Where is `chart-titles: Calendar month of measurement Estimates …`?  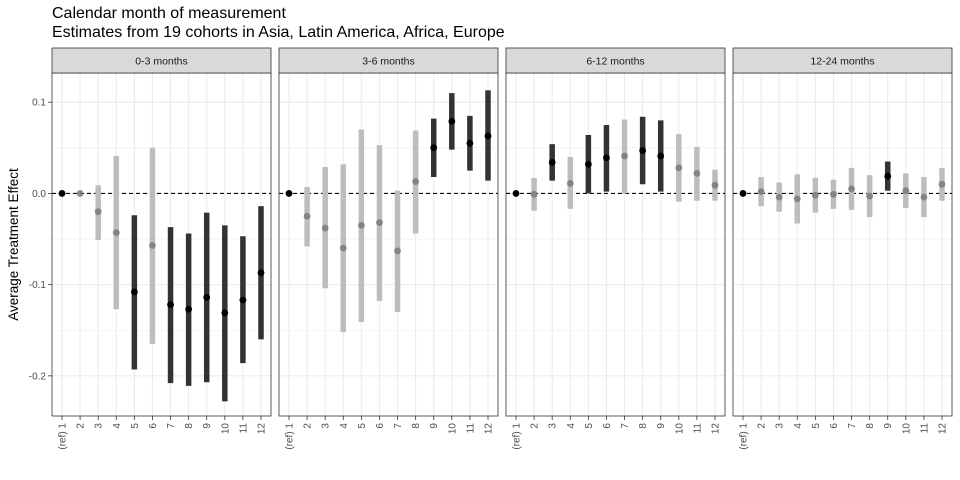
chart-titles: Calendar month of measurement Estimates … is located at coordinates (278, 23).